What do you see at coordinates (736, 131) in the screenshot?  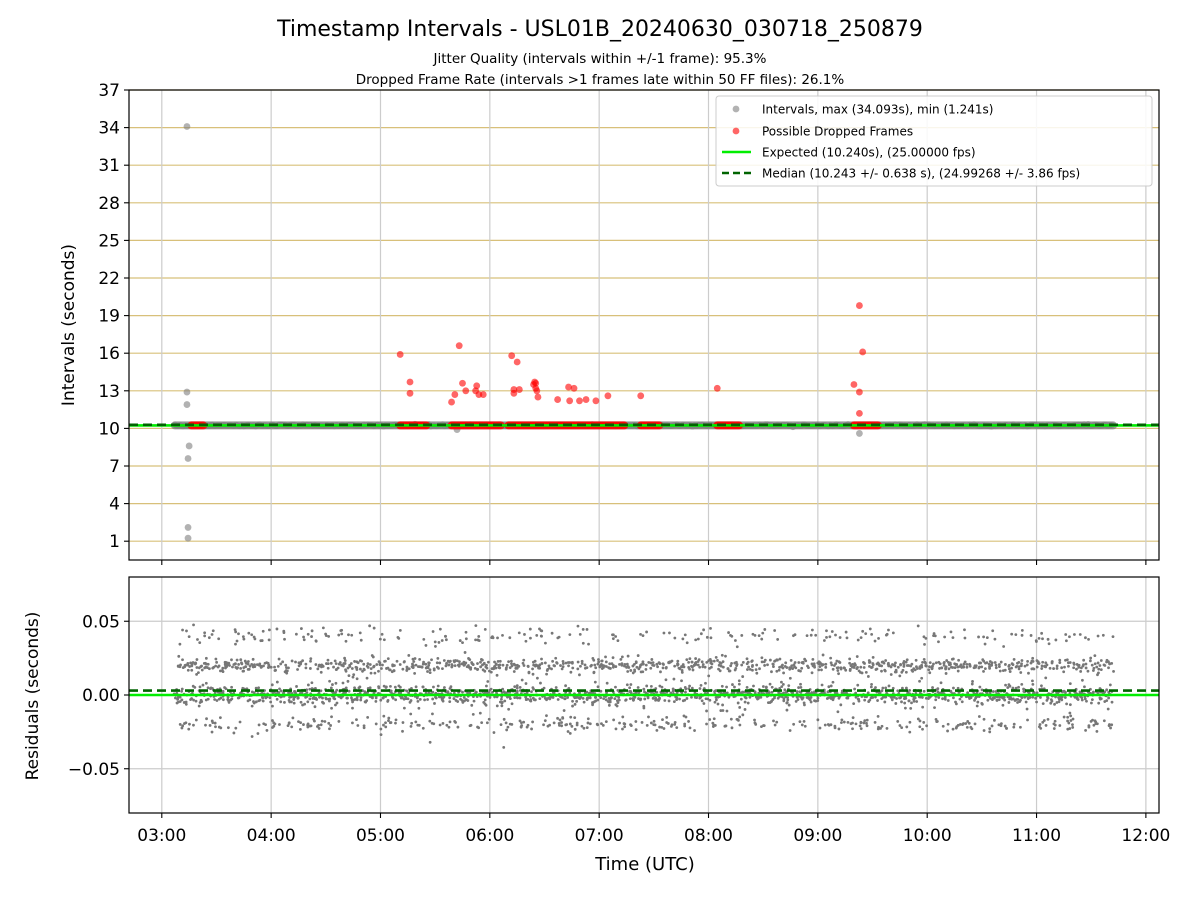 I see `legend-marker-dropped` at bounding box center [736, 131].